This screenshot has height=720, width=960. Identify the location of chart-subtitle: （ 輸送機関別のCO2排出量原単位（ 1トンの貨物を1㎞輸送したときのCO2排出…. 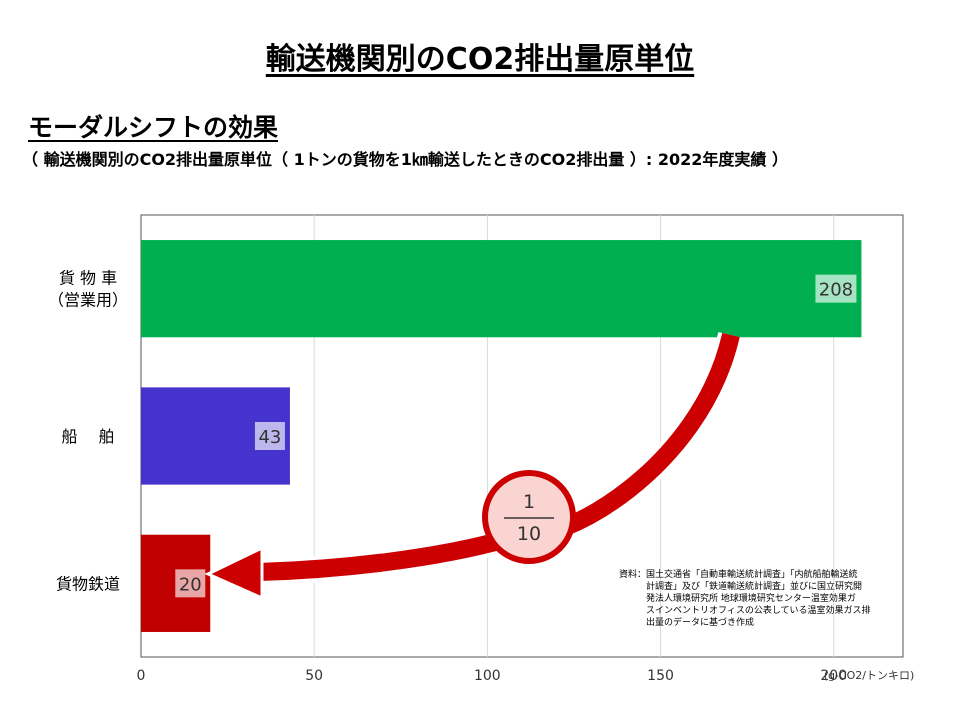
(405, 159).